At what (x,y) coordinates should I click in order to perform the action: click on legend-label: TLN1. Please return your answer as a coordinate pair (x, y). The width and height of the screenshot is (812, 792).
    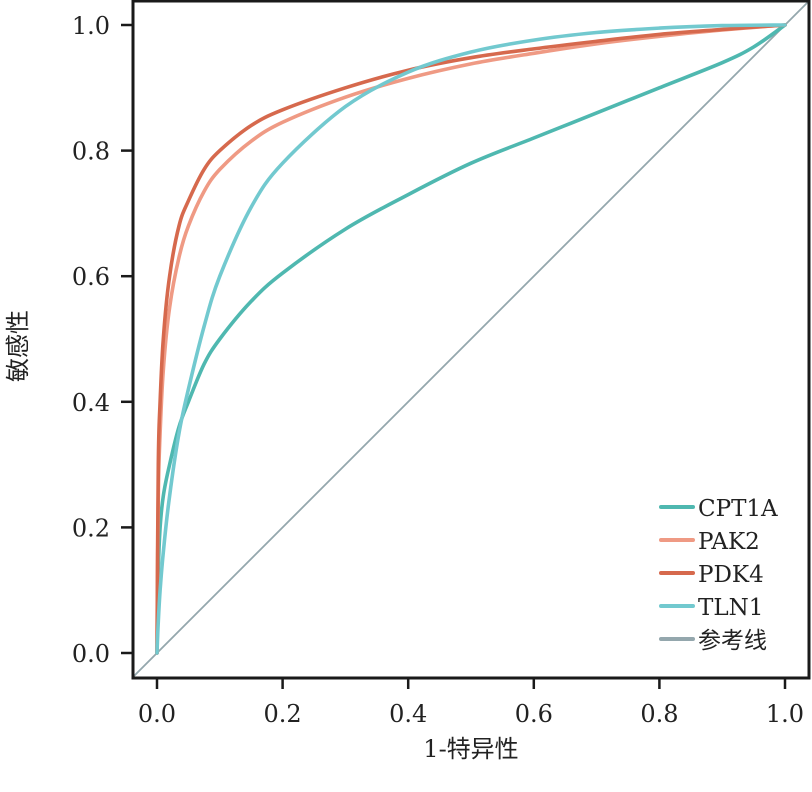
    Looking at the image, I should click on (730, 608).